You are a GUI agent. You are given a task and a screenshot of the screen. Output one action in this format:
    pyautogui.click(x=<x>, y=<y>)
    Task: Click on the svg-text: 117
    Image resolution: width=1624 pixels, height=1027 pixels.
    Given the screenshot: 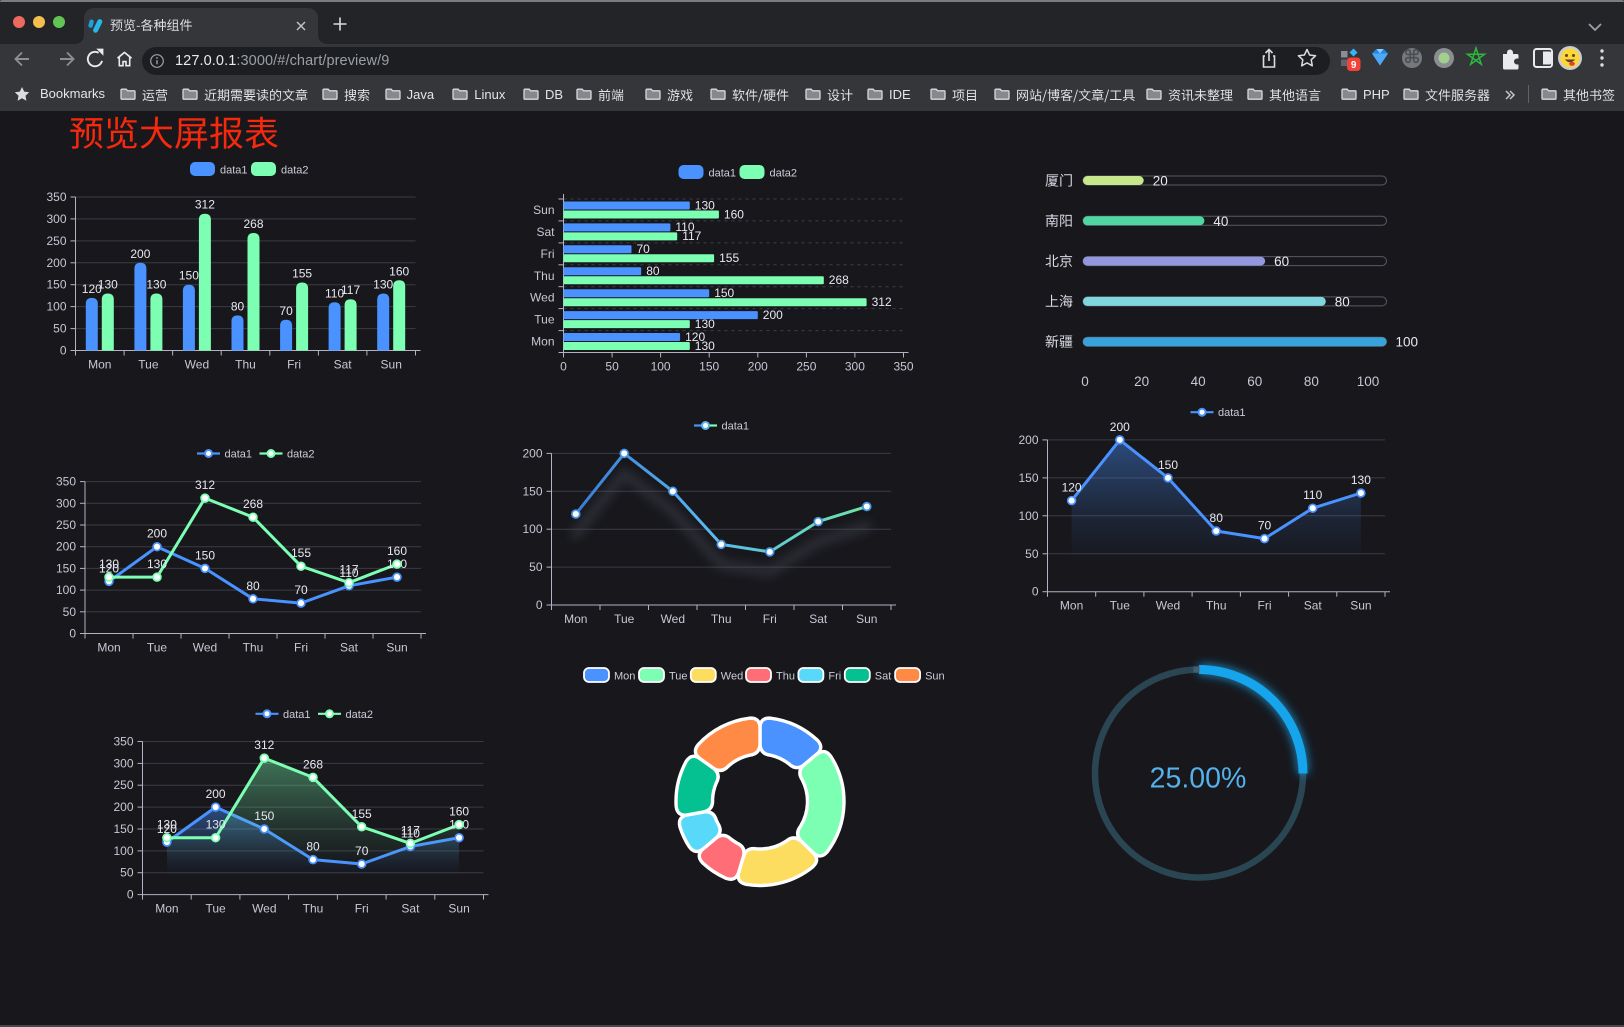 What is the action you would take?
    pyautogui.click(x=410, y=830)
    